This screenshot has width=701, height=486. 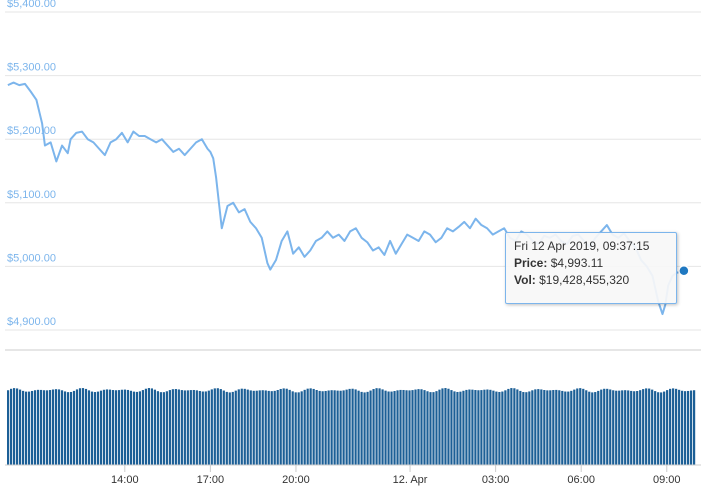 I want to click on hover-marker, so click(x=684, y=271).